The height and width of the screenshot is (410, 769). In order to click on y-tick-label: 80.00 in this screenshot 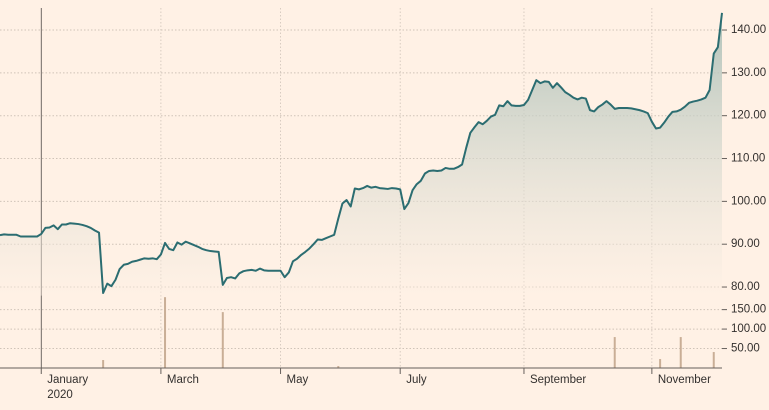, I will do `click(745, 287)`.